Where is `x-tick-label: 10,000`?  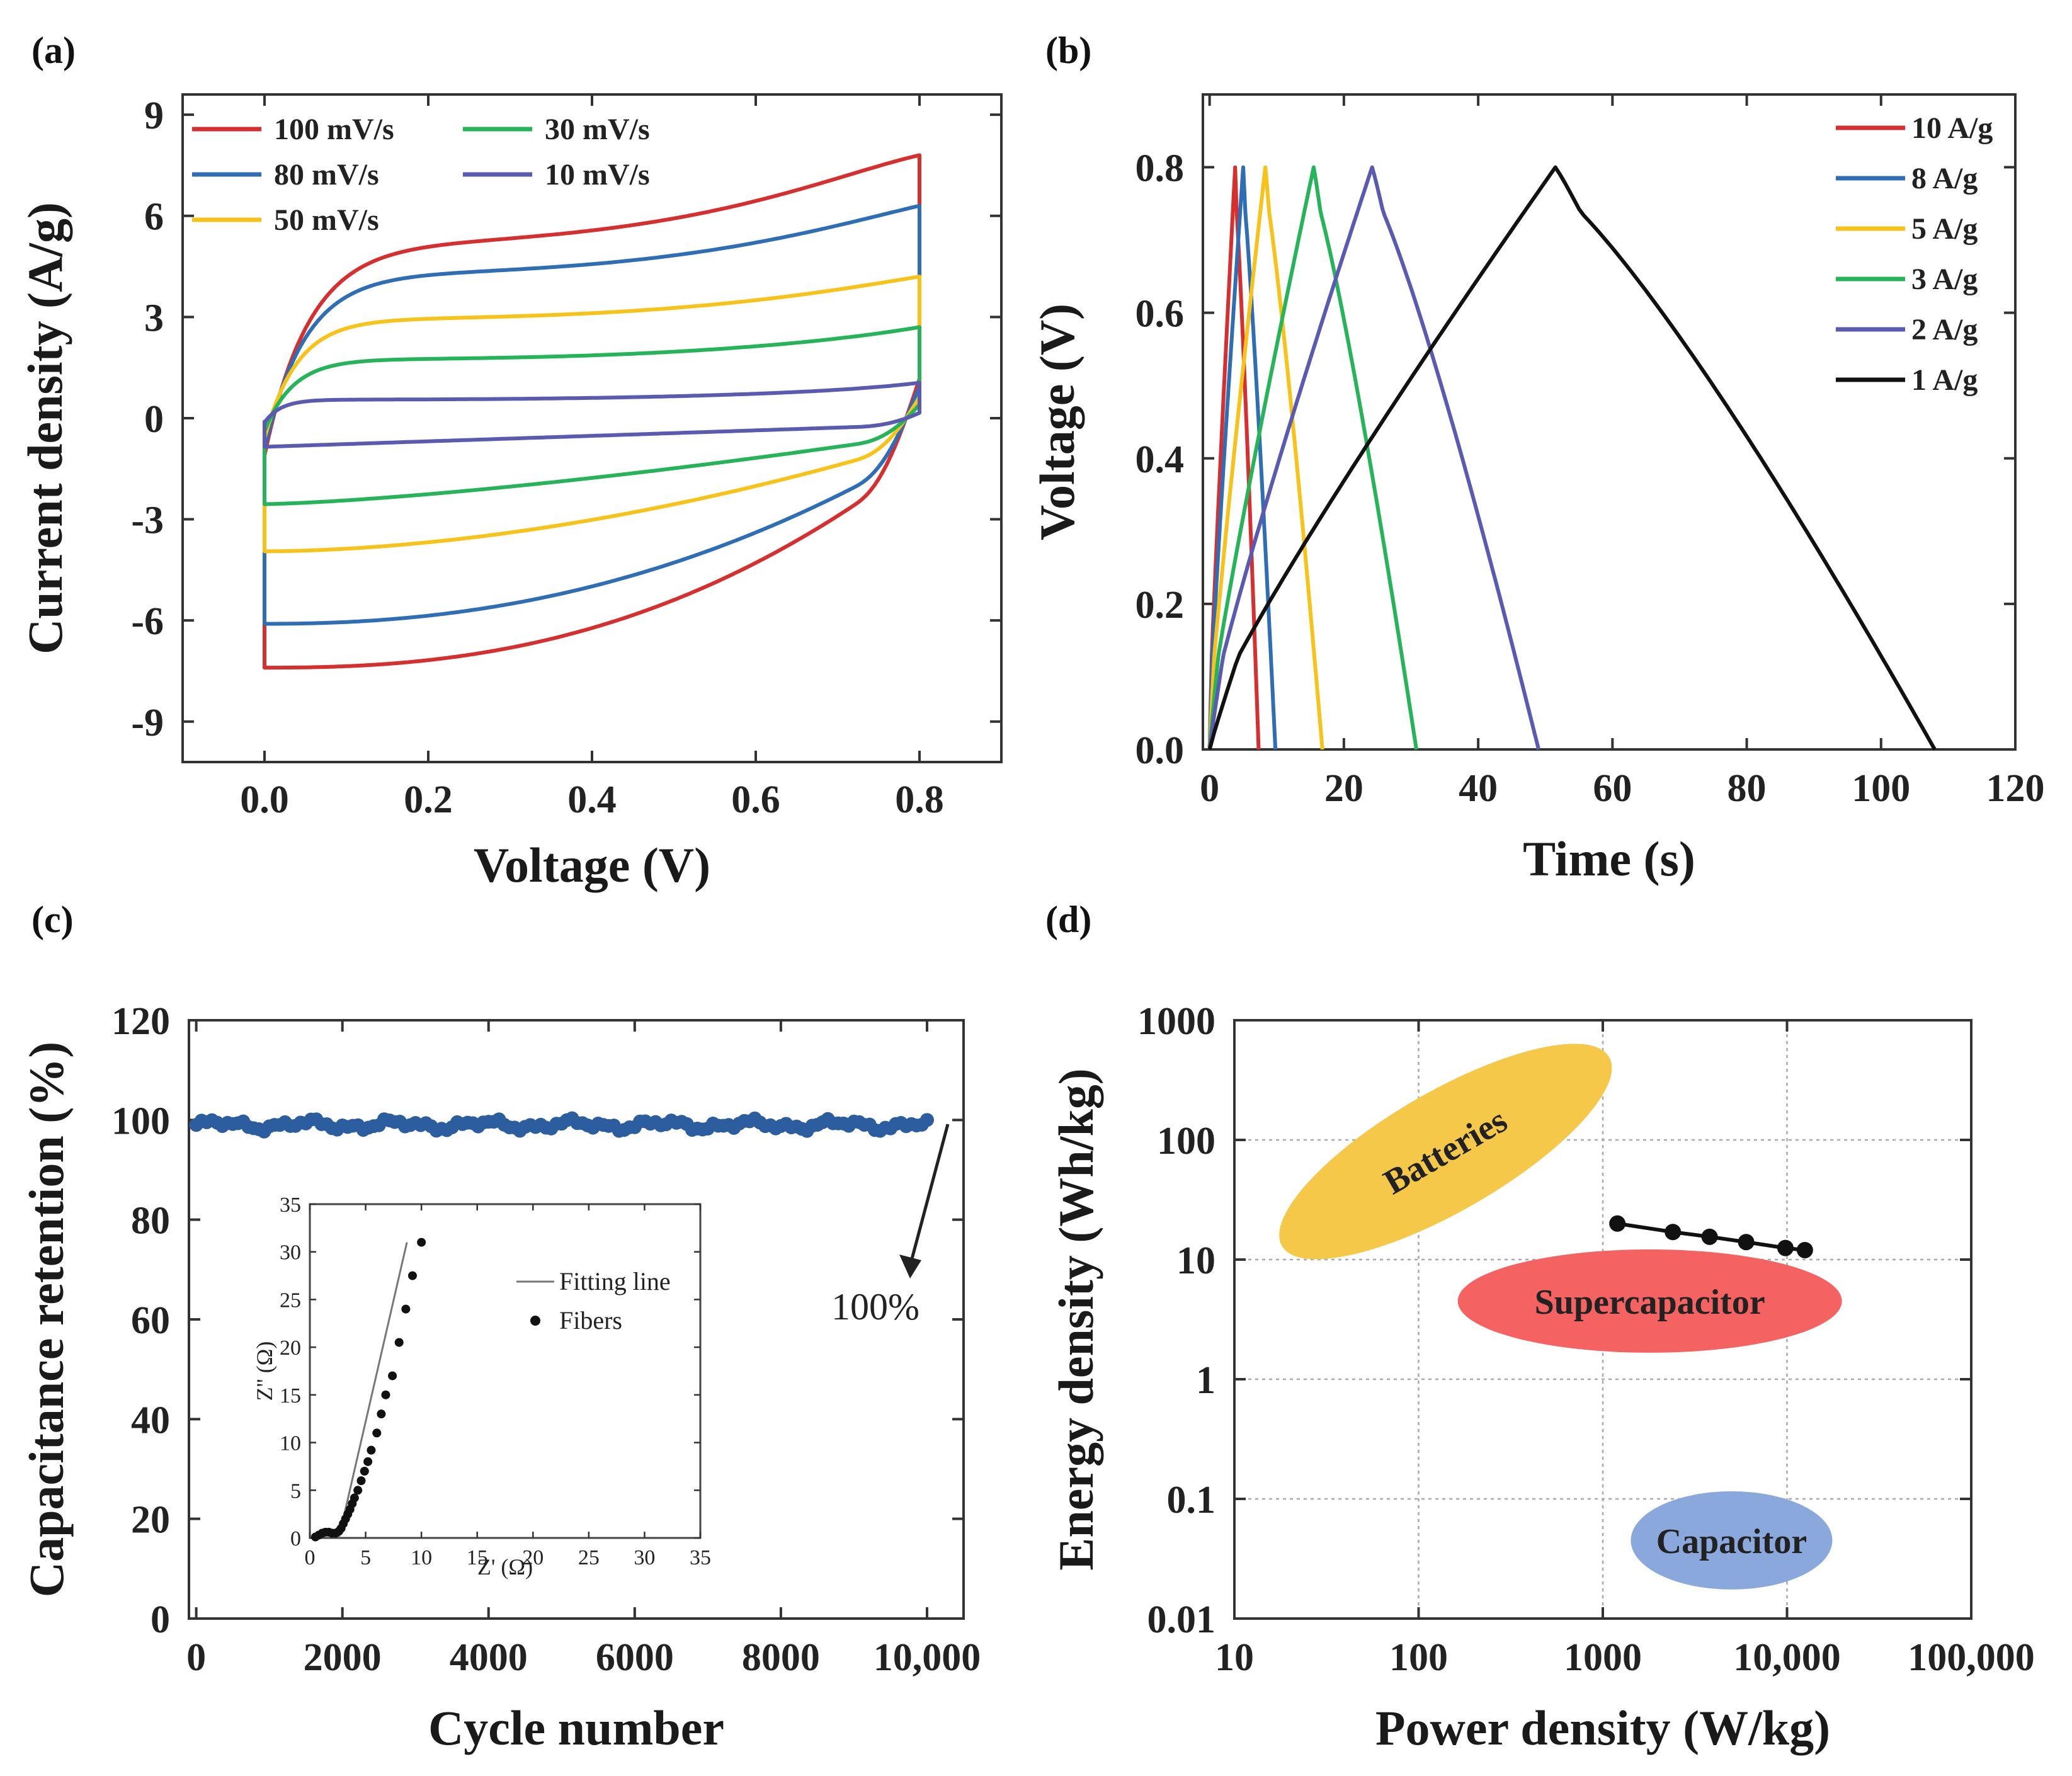
x-tick-label: 10,000 is located at coordinates (927, 1657).